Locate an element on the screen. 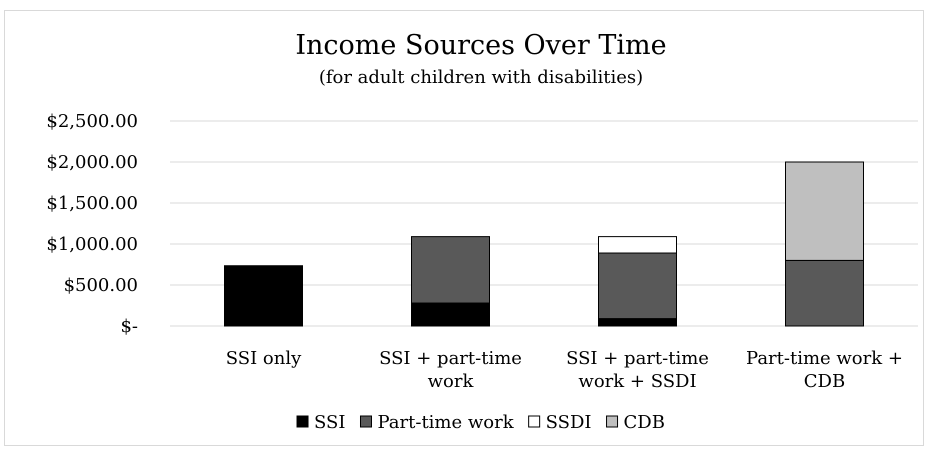 Image resolution: width=938 pixels, height=450 pixels. chart-title: Income Sources Over Time is located at coordinates (480, 45).